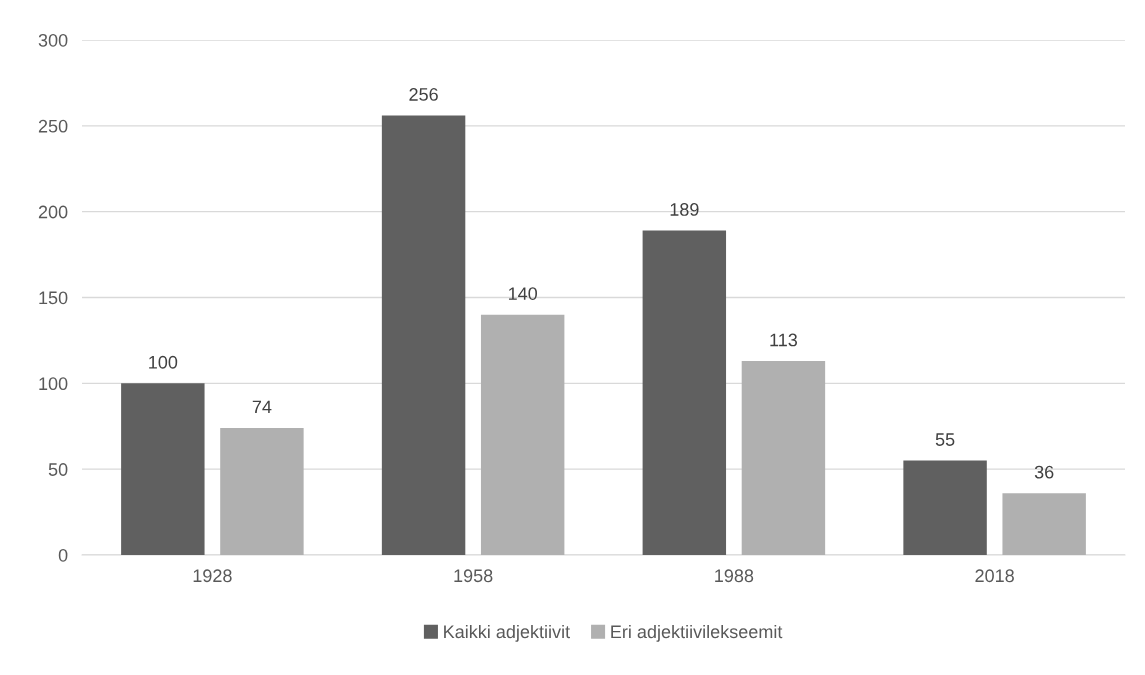 This screenshot has width=1145, height=675. I want to click on y-tick-label: 300, so click(53, 40).